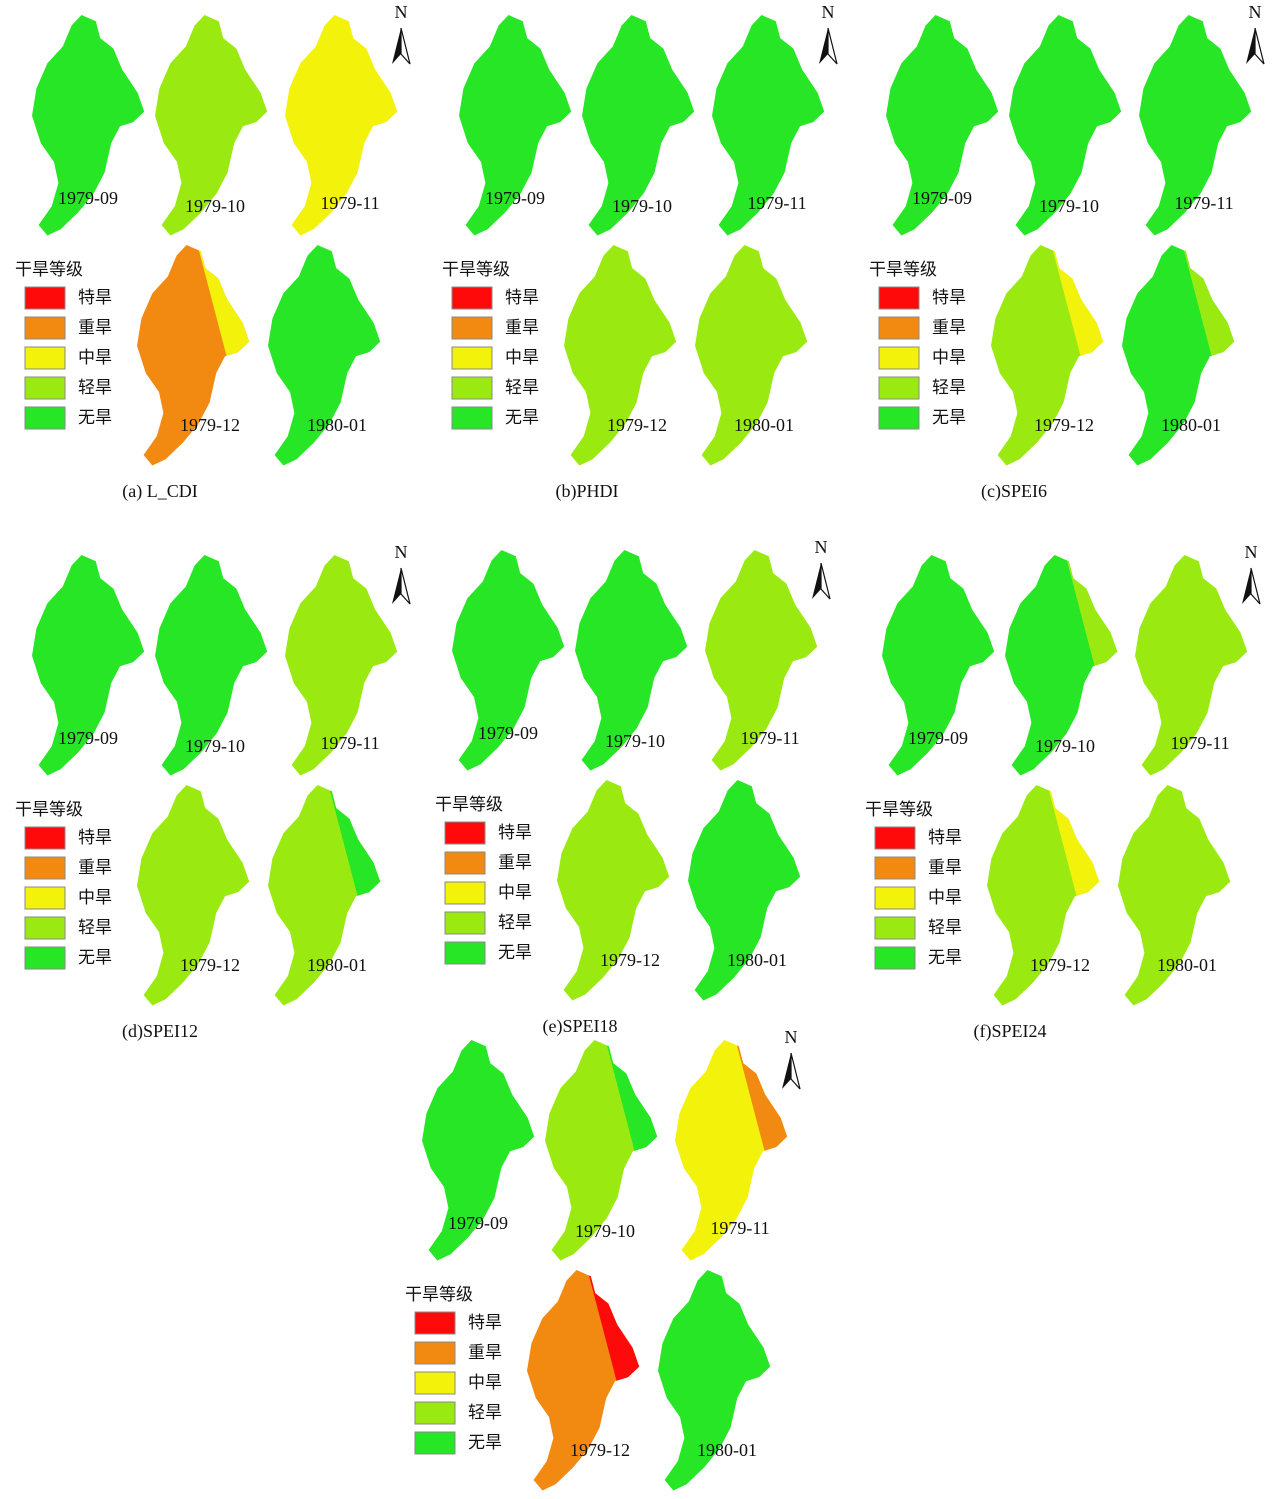 This screenshot has height=1499, width=1281. Describe the element at coordinates (401, 552) in the screenshot. I see `north-label: N` at that location.